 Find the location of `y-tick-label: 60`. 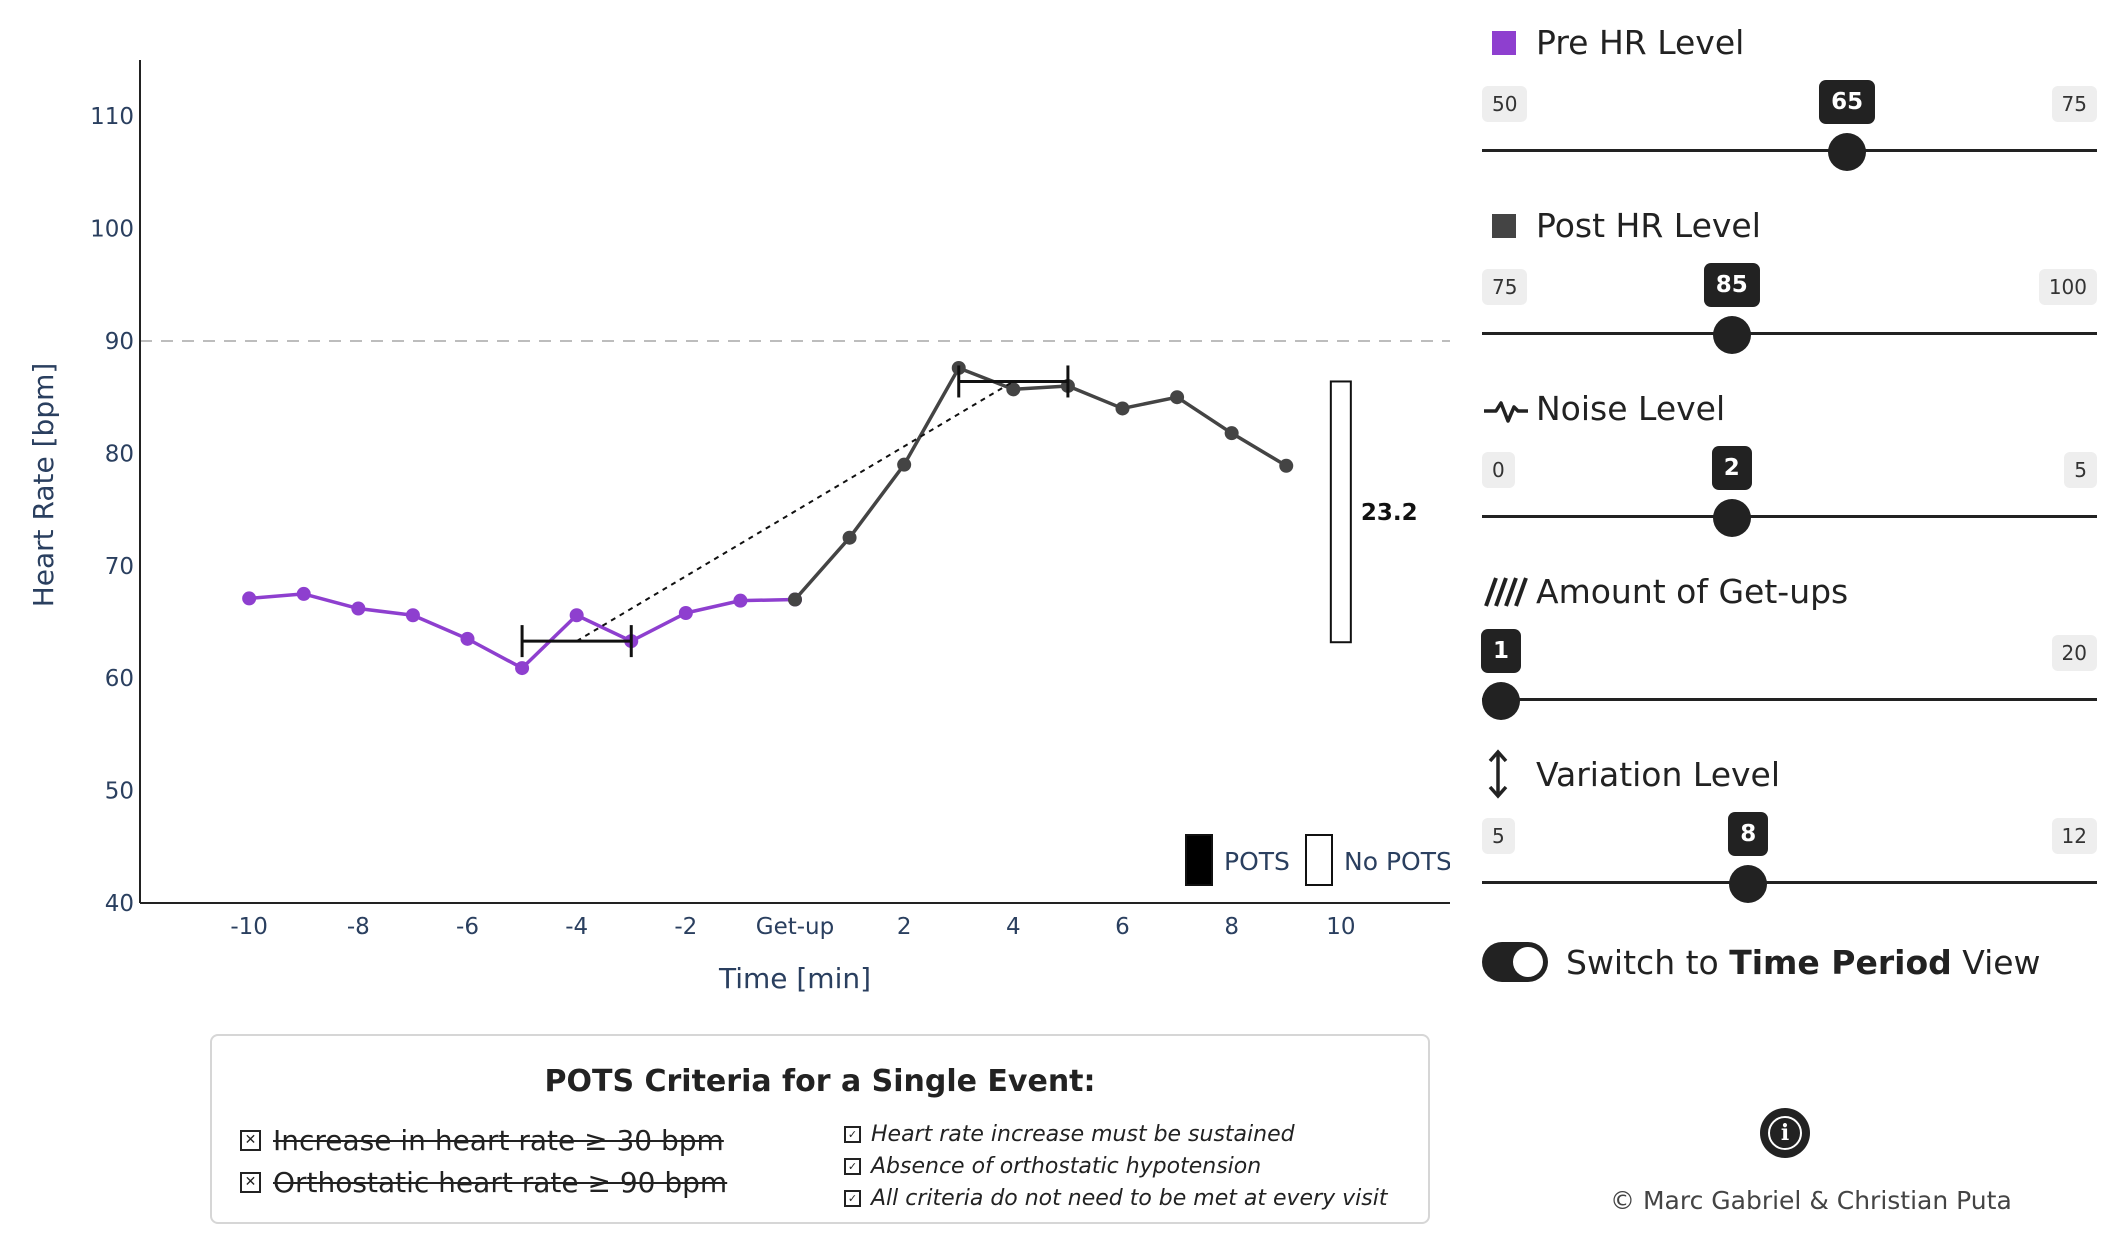

y-tick-label: 60 is located at coordinates (119, 679).